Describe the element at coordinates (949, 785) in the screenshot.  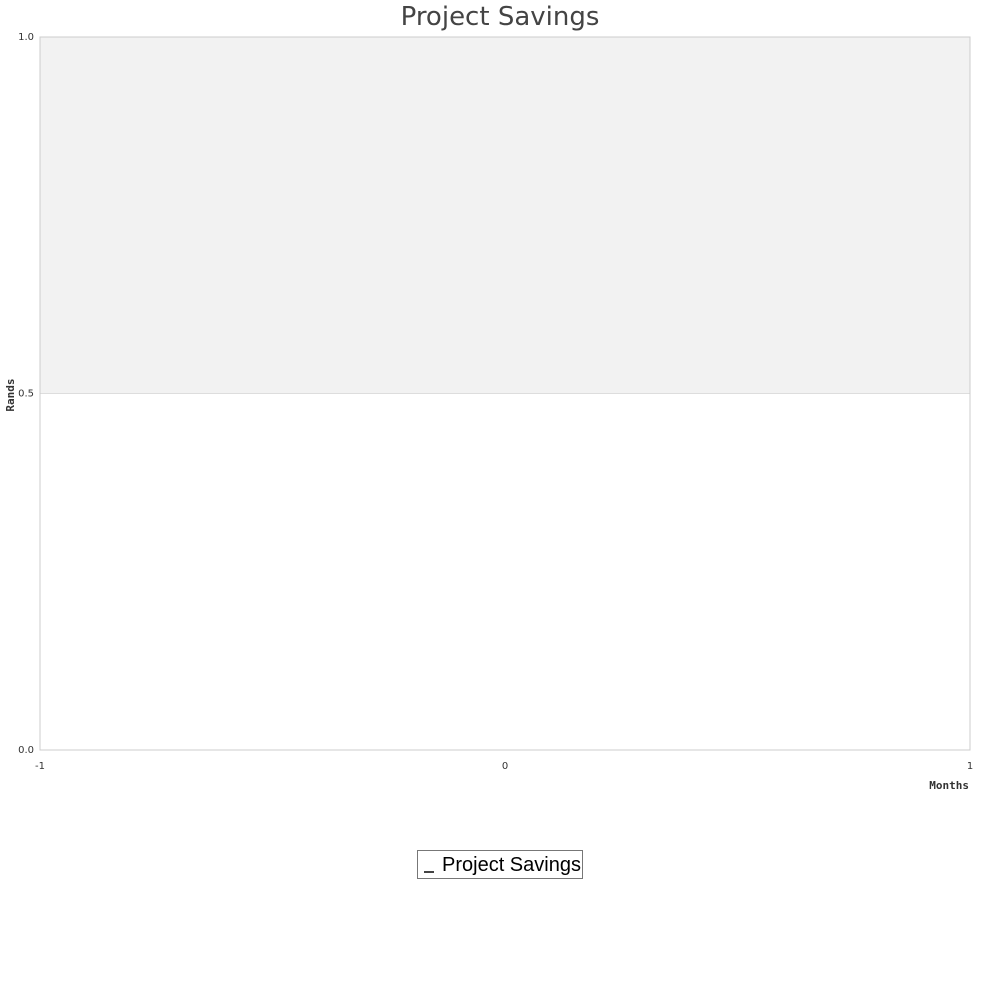
I see `x-axis-title: Months` at that location.